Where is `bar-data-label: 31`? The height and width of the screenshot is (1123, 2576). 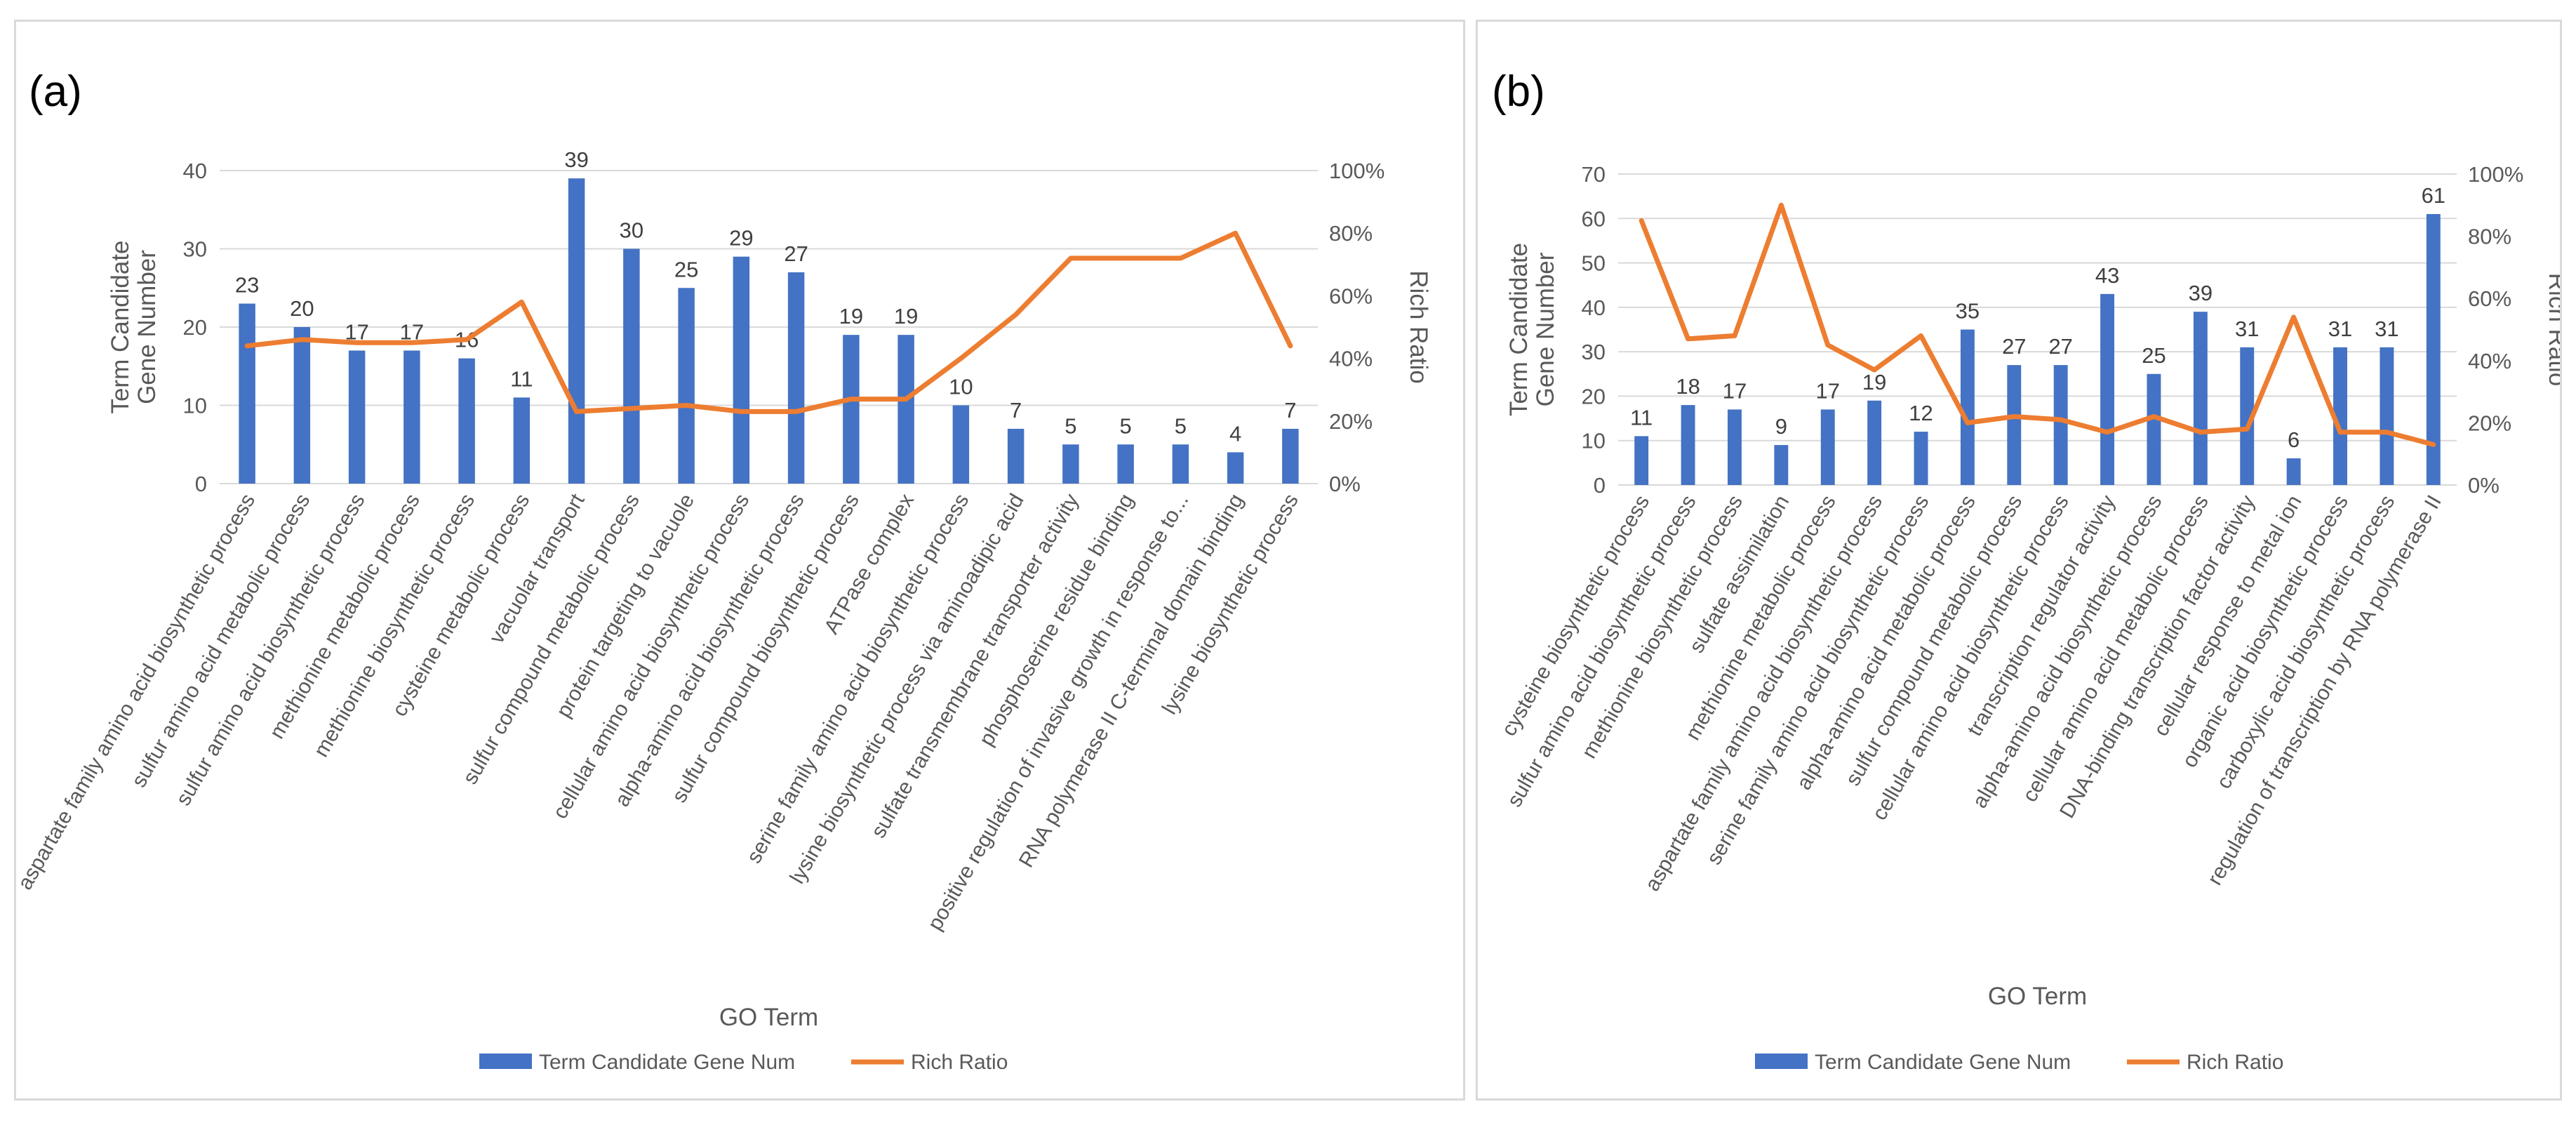 bar-data-label: 31 is located at coordinates (2340, 329).